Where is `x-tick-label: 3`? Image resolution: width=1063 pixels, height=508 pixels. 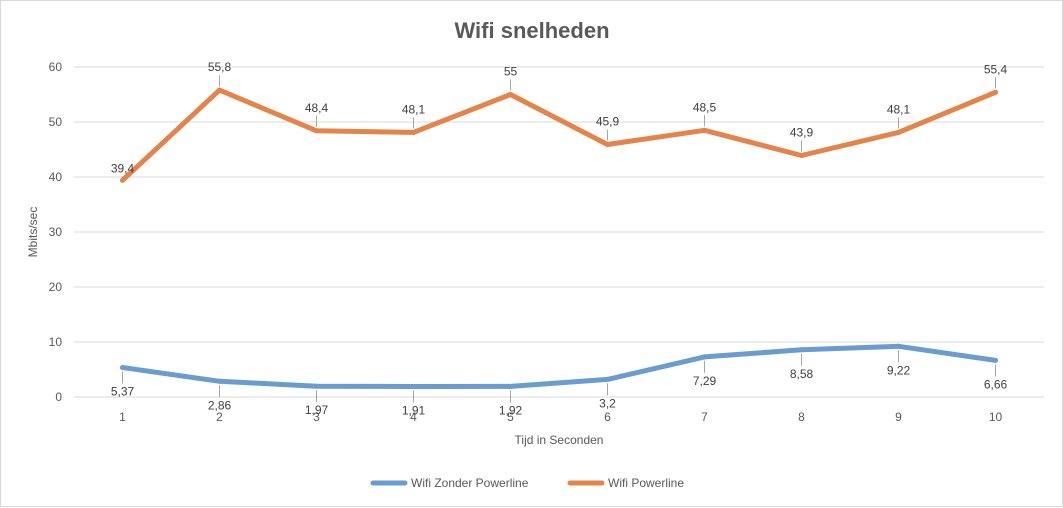
x-tick-label: 3 is located at coordinates (316, 417).